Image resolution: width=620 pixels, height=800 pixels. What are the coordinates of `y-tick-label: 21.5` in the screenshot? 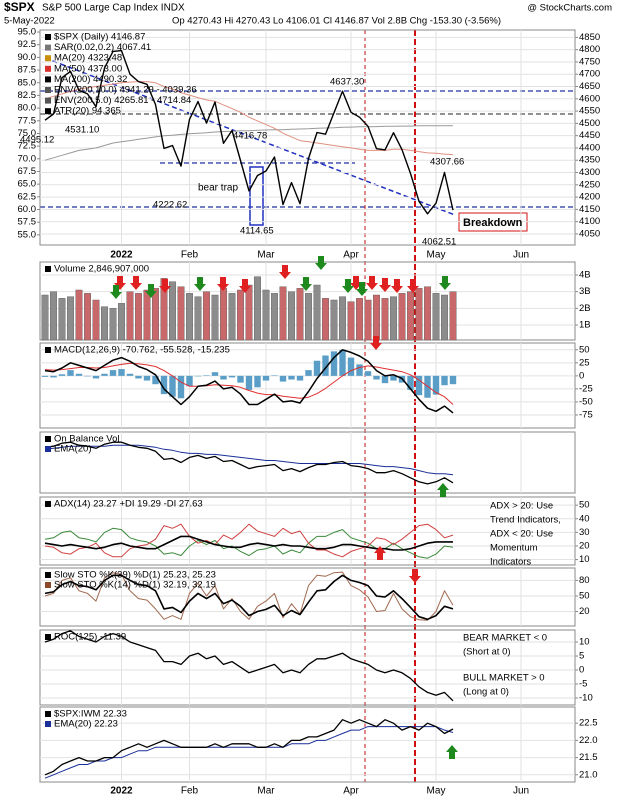 It's located at (588, 757).